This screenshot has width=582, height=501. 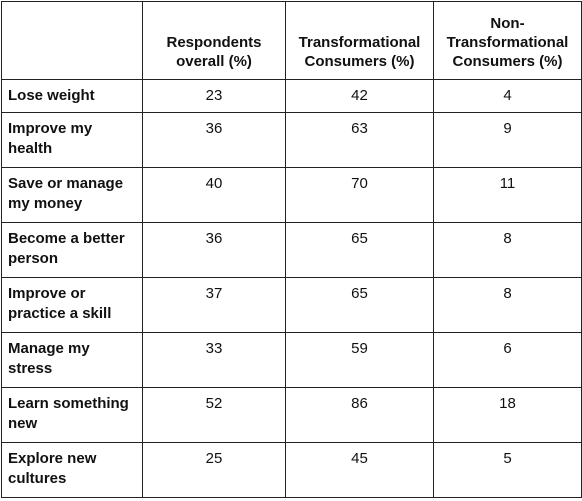 What do you see at coordinates (72, 40) in the screenshot?
I see `header-corner` at bounding box center [72, 40].